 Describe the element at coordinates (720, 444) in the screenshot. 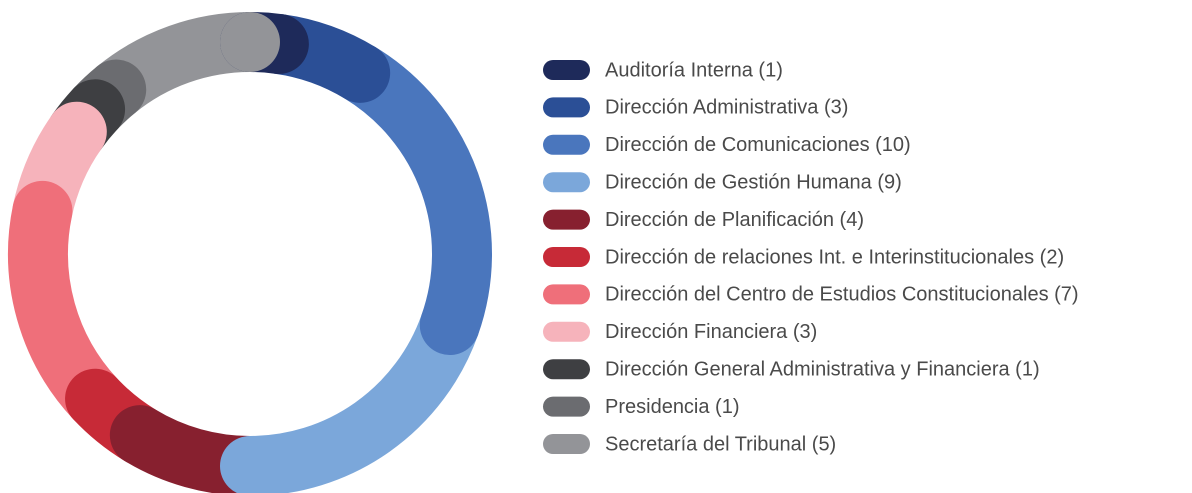

I see `legend-label: Secretaría del Tribunal (5)` at that location.